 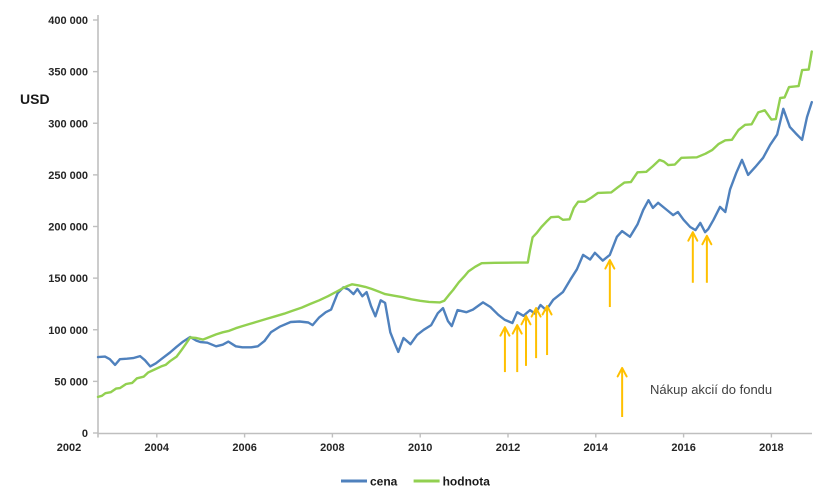 What do you see at coordinates (71, 382) in the screenshot?
I see `y-tick-label: 50 000` at bounding box center [71, 382].